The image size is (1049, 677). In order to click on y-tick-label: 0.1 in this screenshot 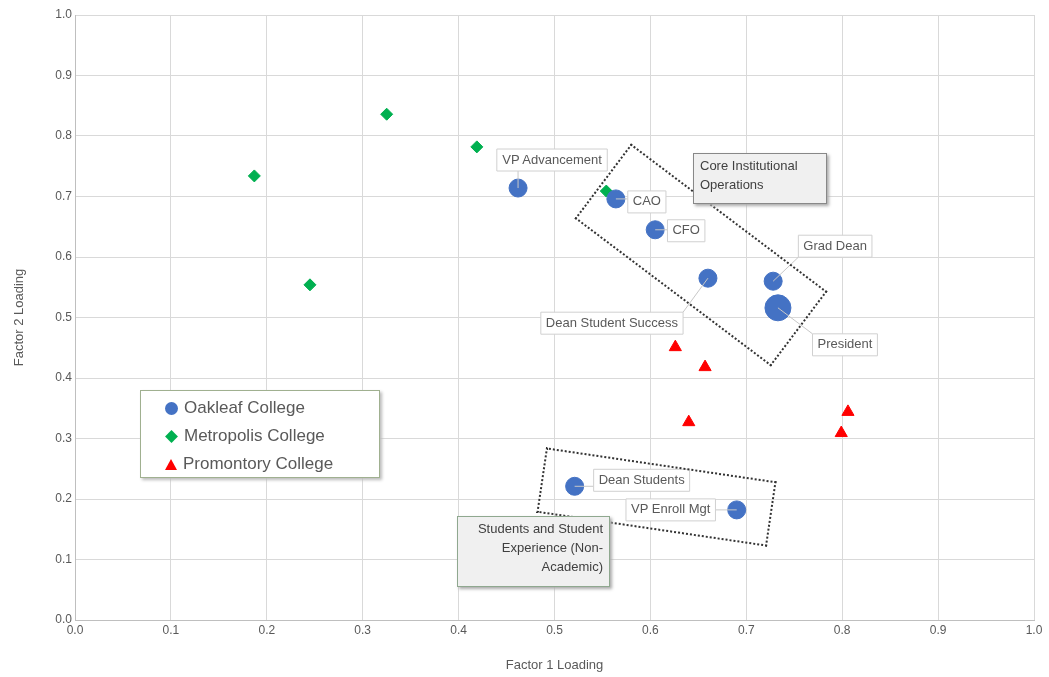, I will do `click(64, 558)`.